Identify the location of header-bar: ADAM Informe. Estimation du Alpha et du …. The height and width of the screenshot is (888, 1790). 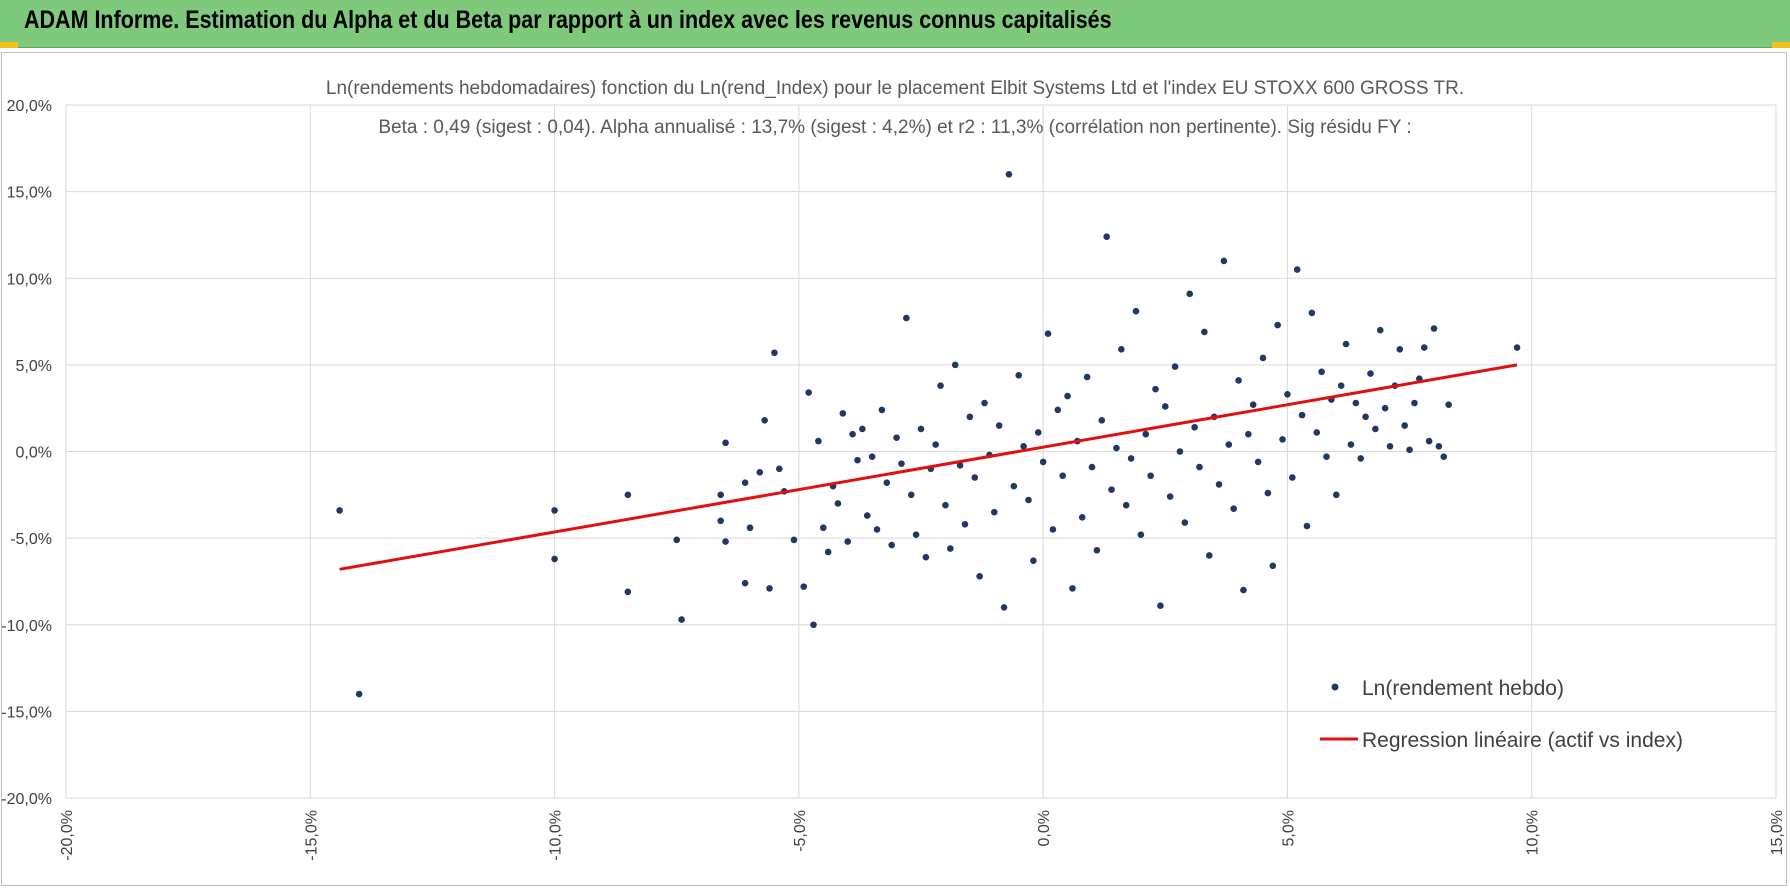
(895, 24).